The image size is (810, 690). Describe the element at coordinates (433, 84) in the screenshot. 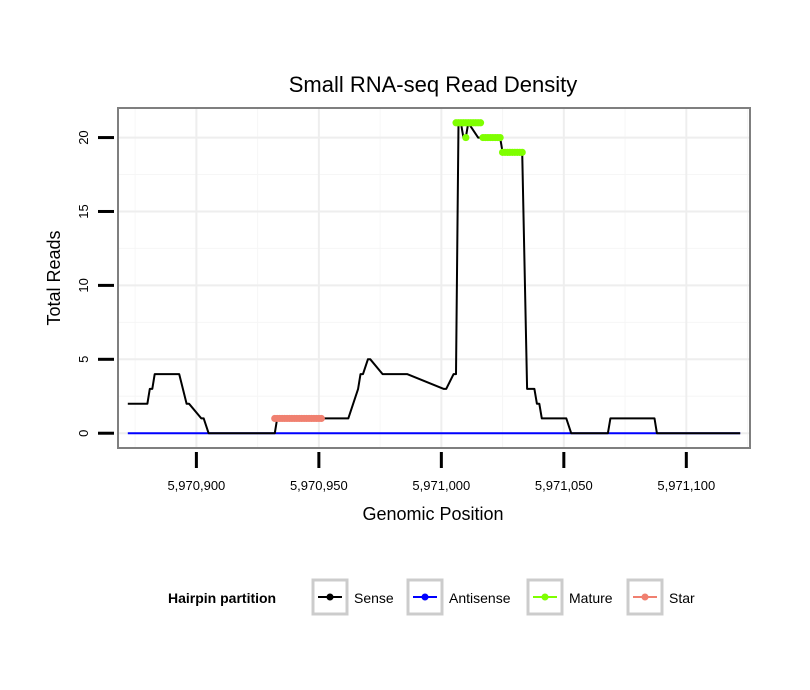

I see `chart-title: Small RNA-seq Read Density` at that location.